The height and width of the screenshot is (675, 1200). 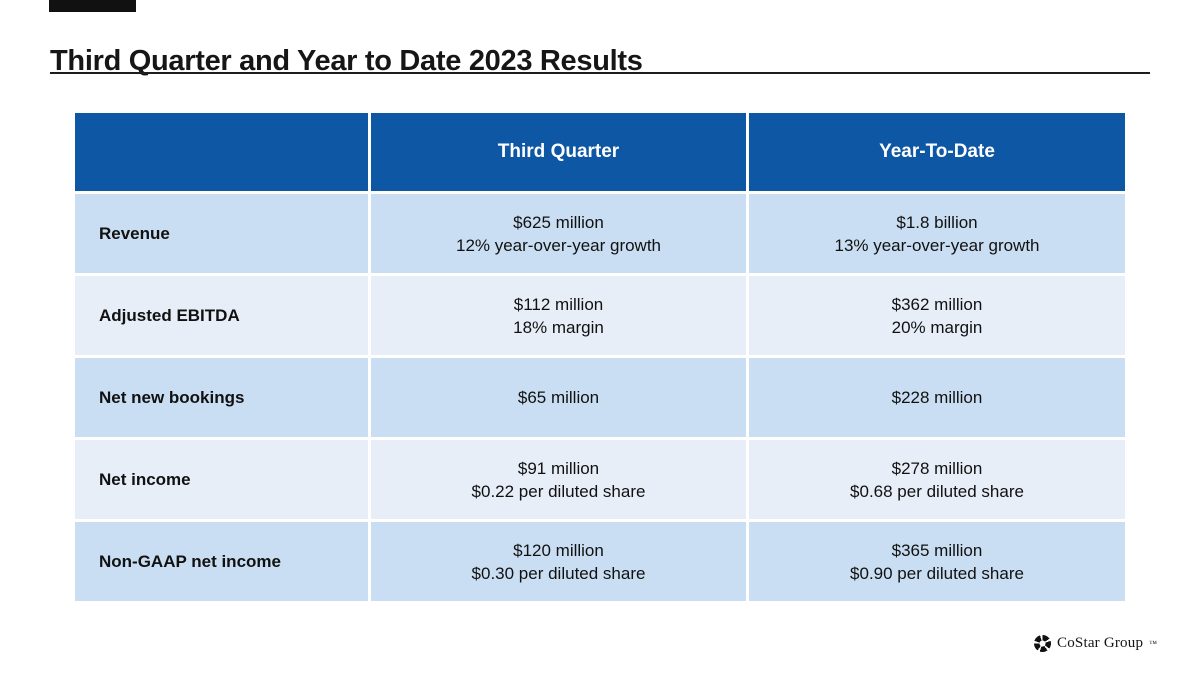 What do you see at coordinates (558, 327) in the screenshot?
I see `value-line: 18% margin` at bounding box center [558, 327].